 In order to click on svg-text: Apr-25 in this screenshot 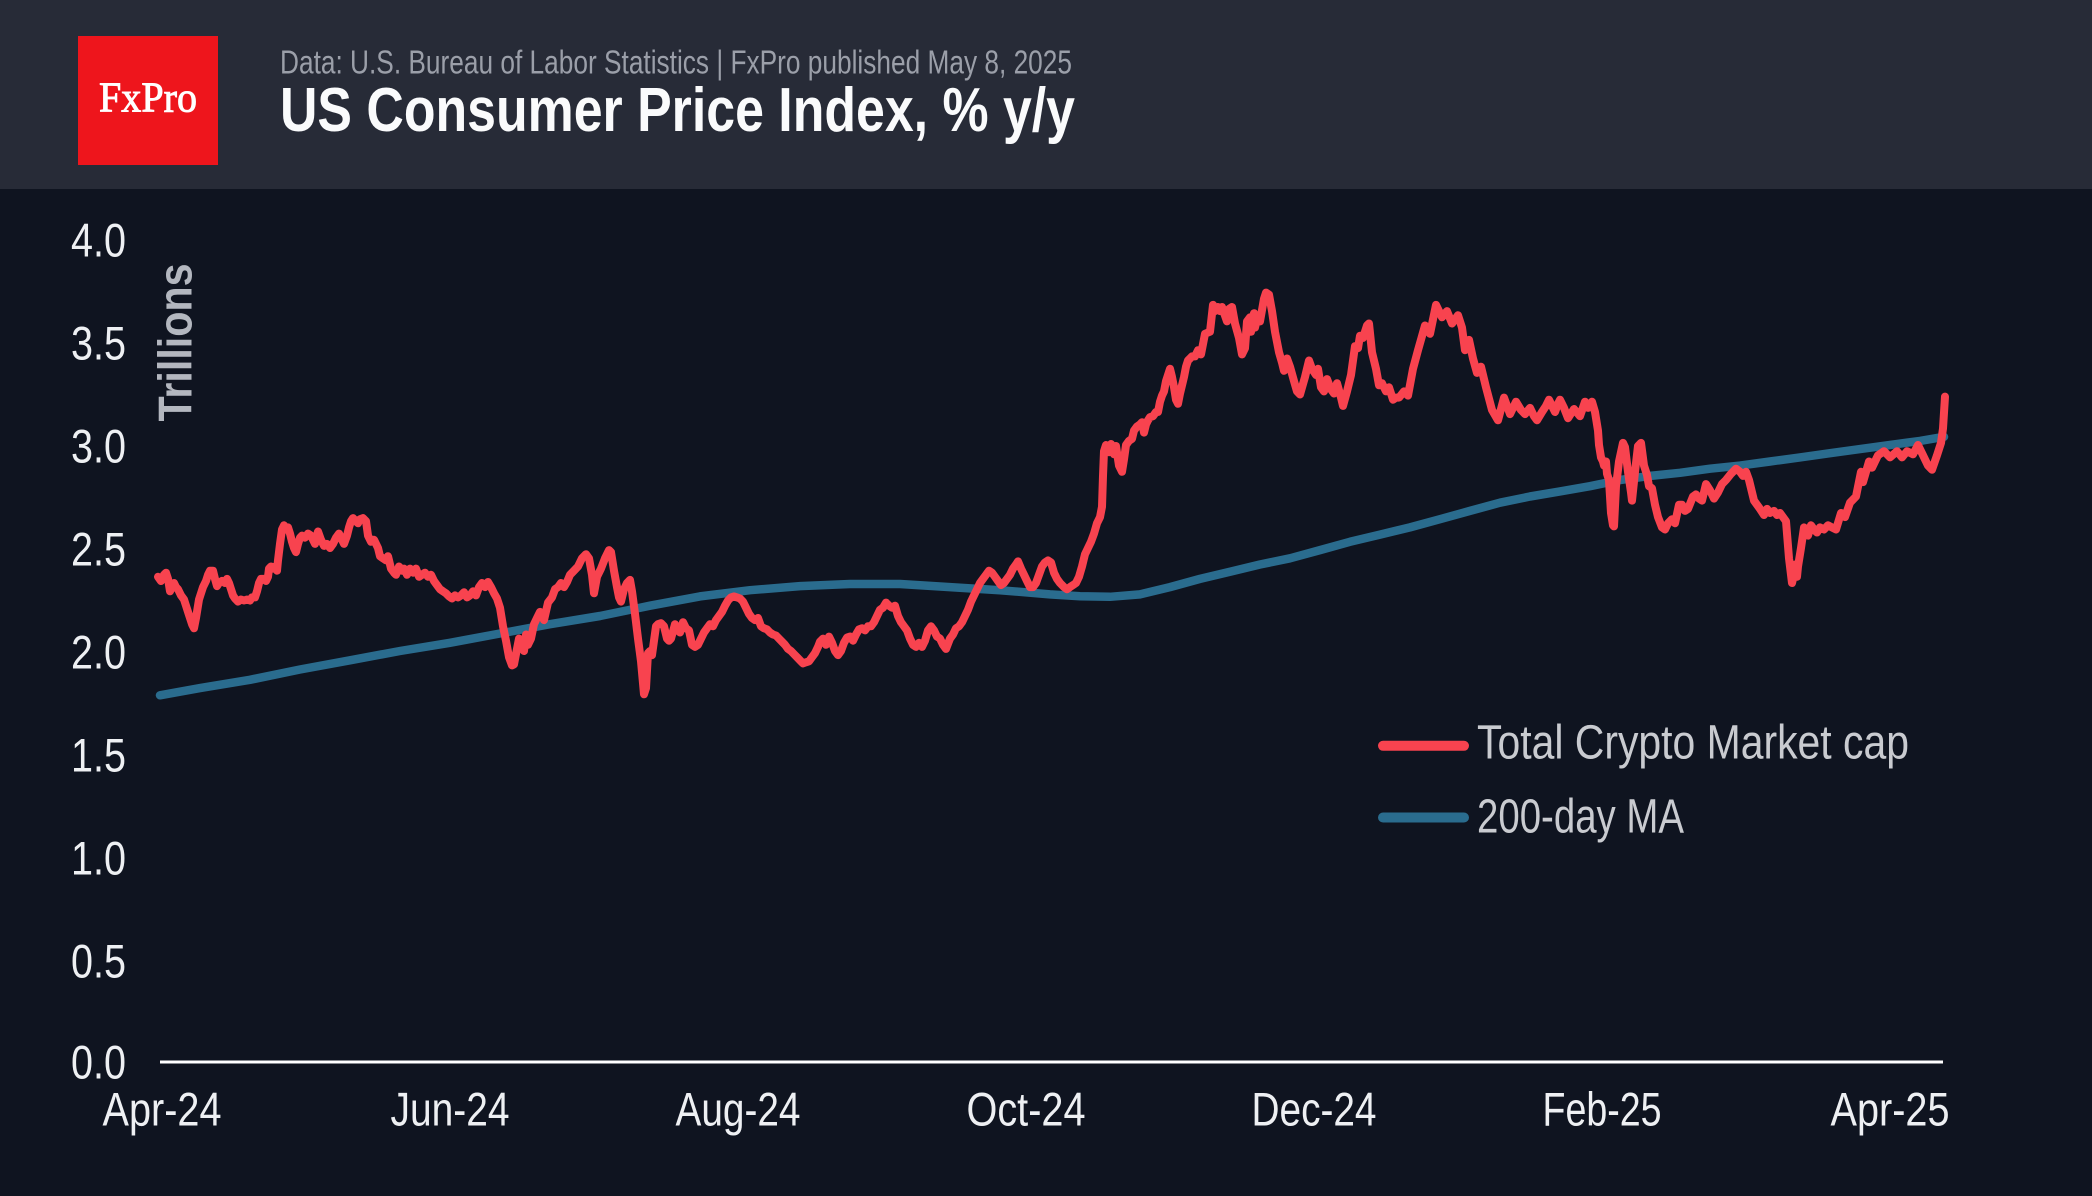, I will do `click(1890, 1109)`.